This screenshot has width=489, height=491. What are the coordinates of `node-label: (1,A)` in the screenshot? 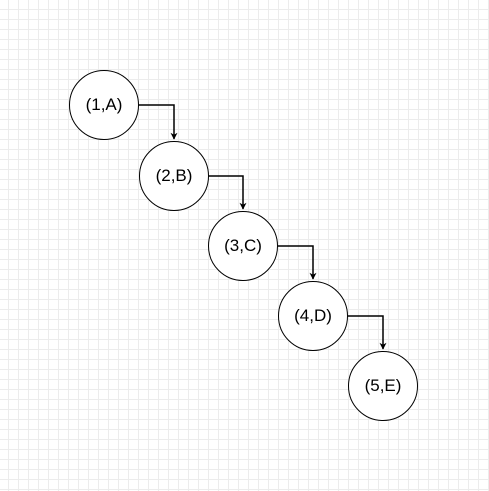 It's located at (104, 104).